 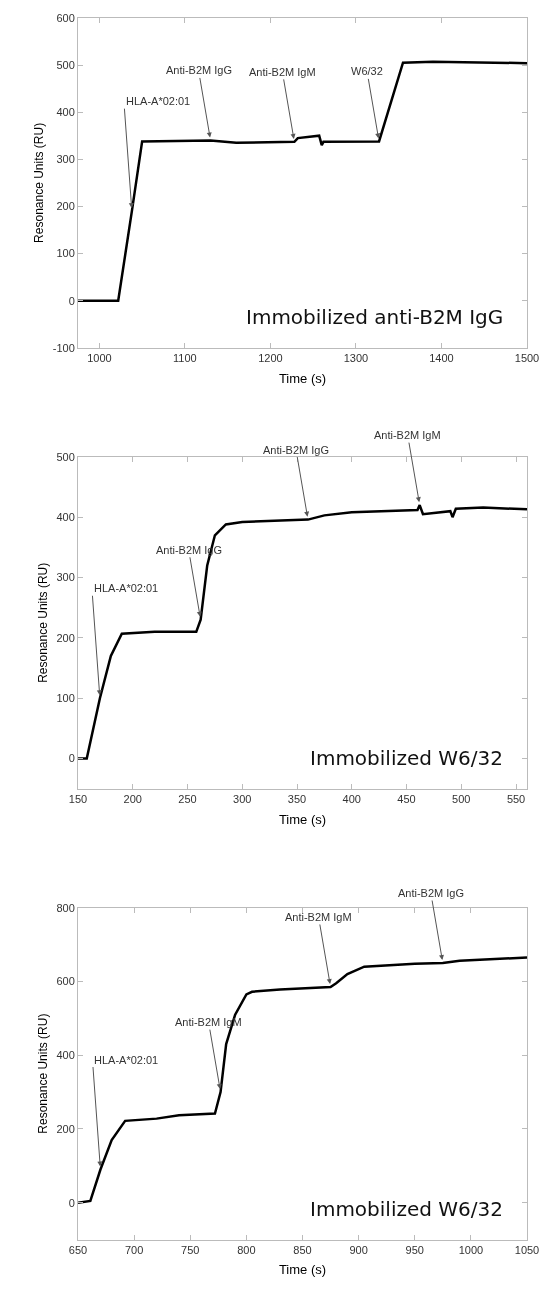 I want to click on x-tick-label: 1400, so click(x=441, y=358).